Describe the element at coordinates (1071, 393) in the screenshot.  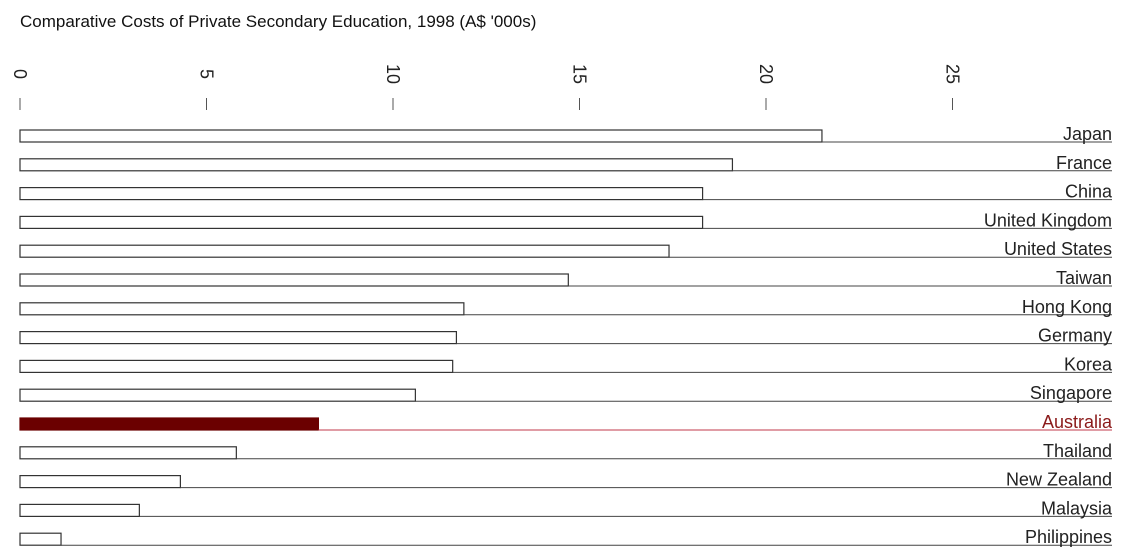
I see `category-label: Singapore` at that location.